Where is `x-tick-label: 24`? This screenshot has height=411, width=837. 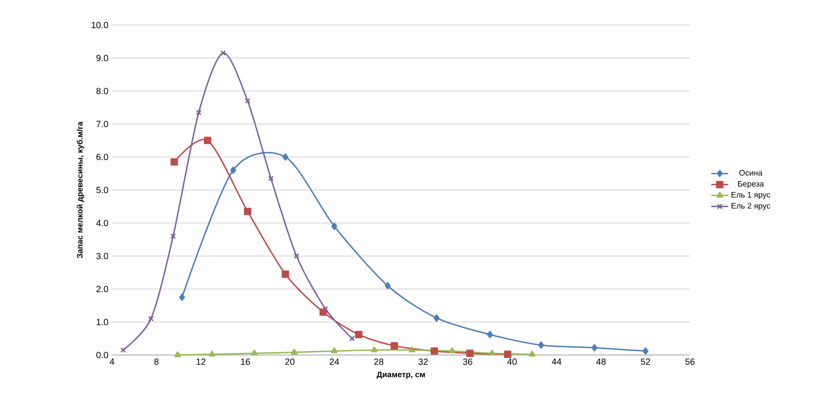 x-tick-label: 24 is located at coordinates (335, 361).